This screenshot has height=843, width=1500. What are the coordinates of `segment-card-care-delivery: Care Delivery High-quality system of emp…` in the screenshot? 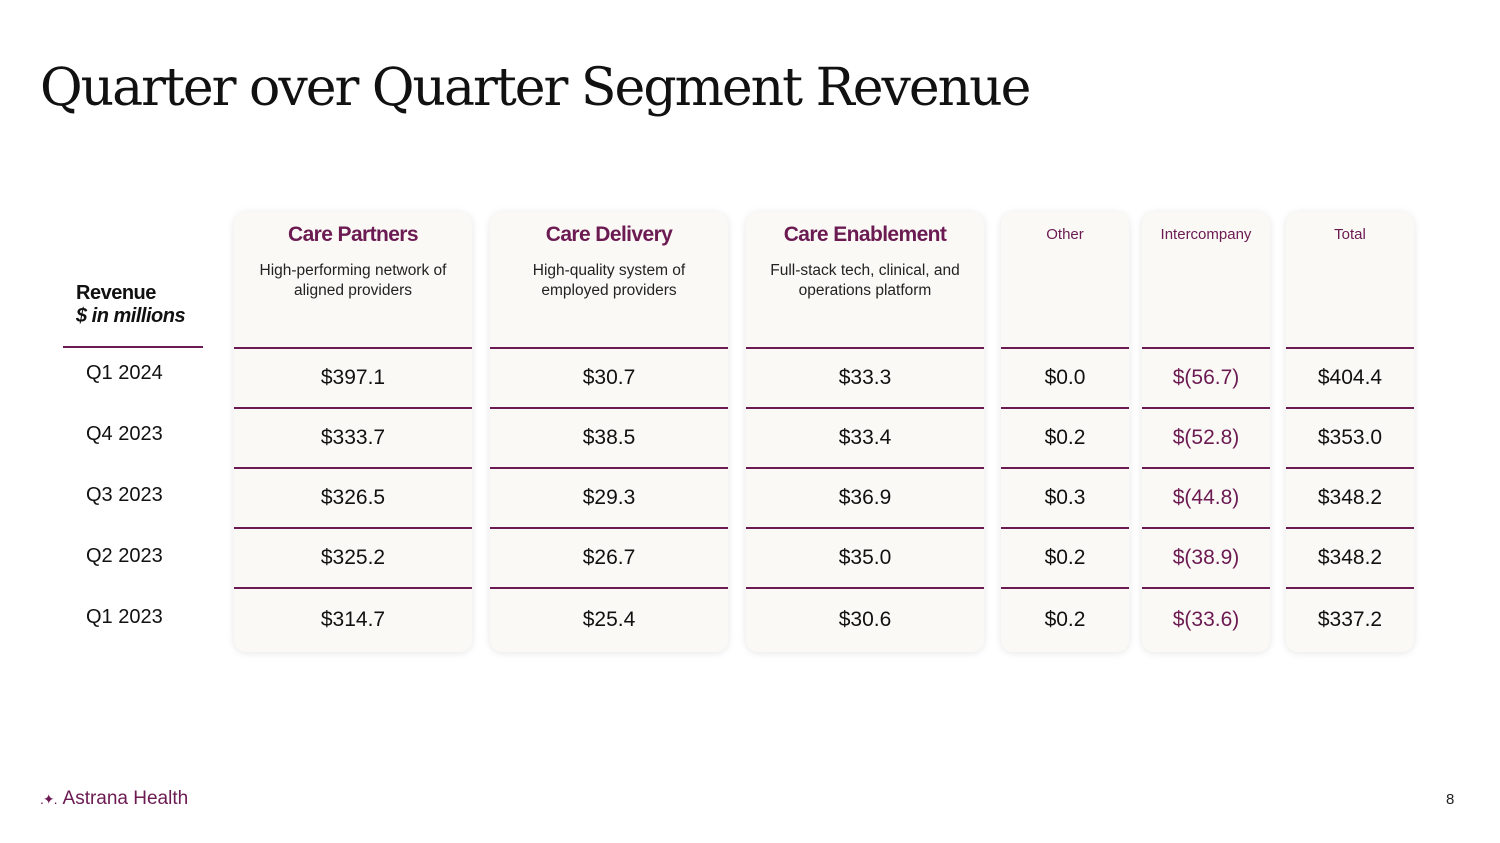 It's located at (609, 432).